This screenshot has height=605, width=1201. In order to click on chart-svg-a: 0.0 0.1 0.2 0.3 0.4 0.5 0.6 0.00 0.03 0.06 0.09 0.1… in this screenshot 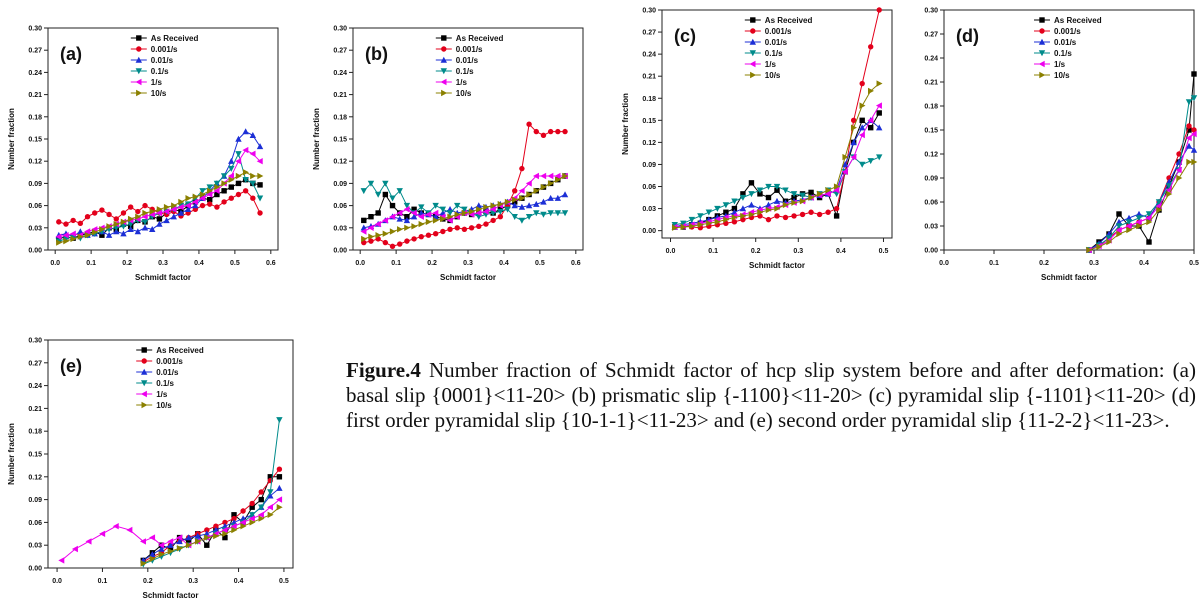, I will do `click(143, 154)`.